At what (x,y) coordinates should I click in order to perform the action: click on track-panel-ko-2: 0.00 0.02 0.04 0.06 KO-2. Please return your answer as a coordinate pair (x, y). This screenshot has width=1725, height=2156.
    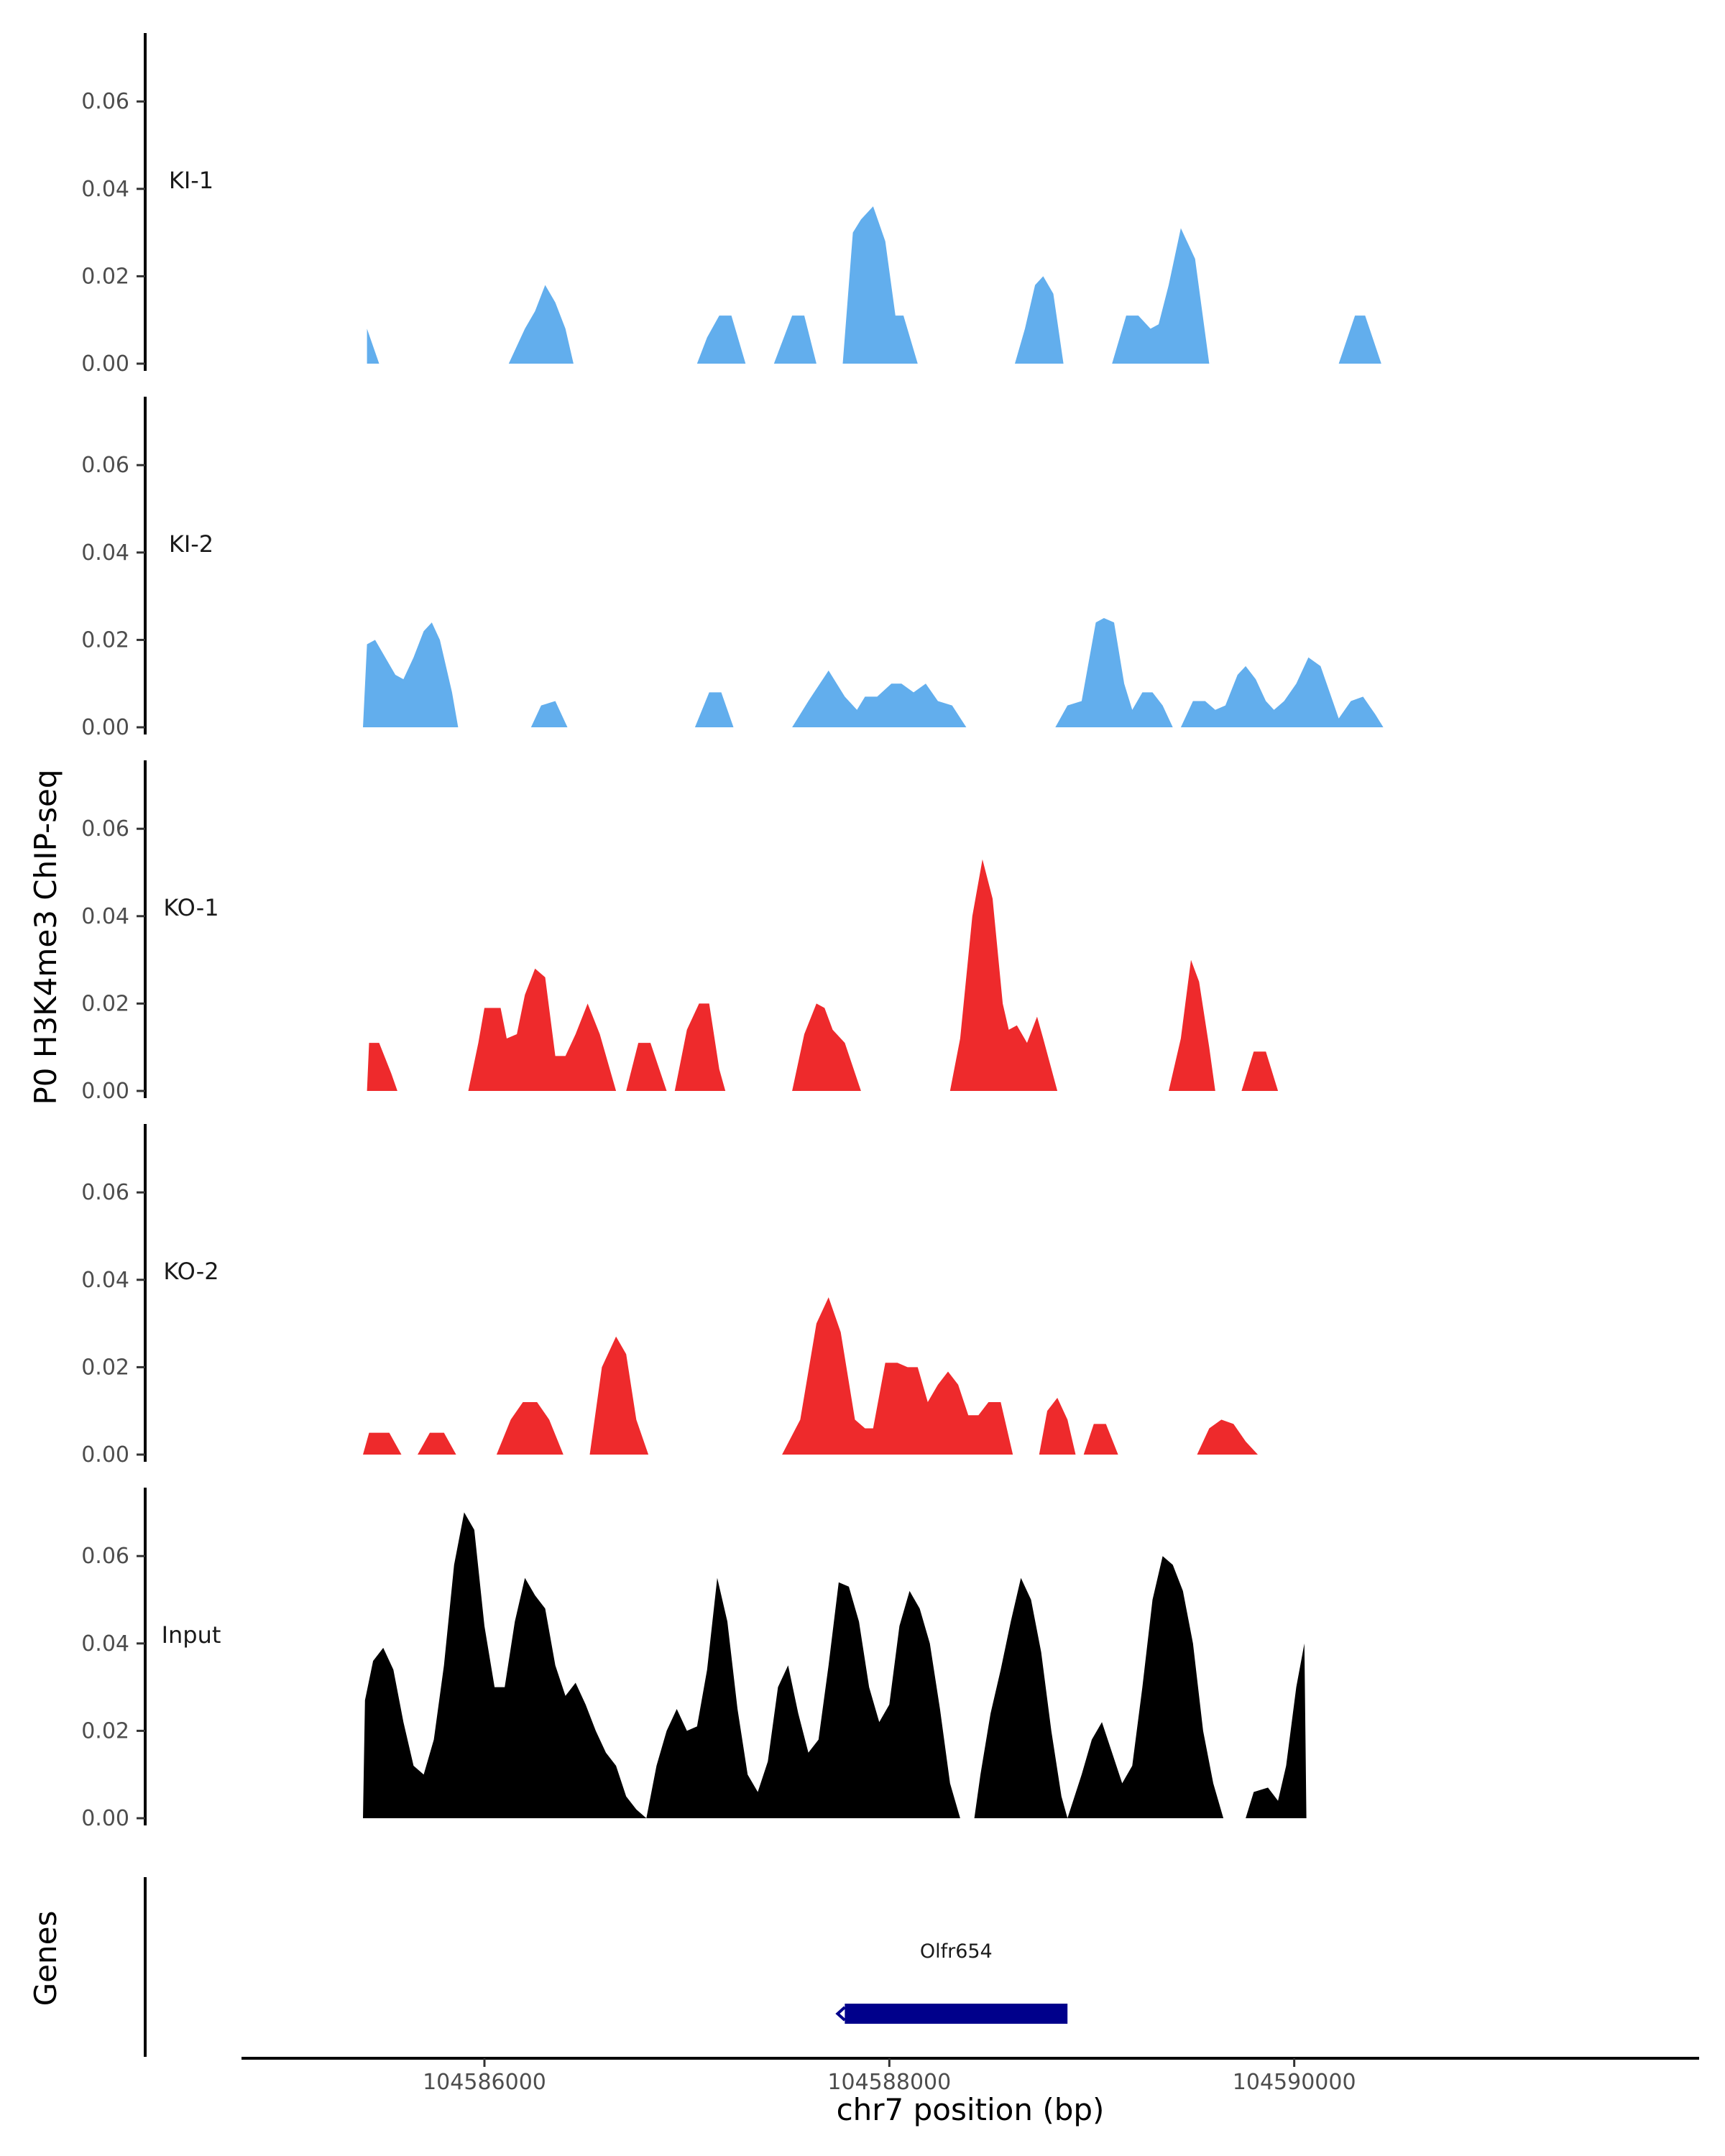
    Looking at the image, I should click on (669, 1296).